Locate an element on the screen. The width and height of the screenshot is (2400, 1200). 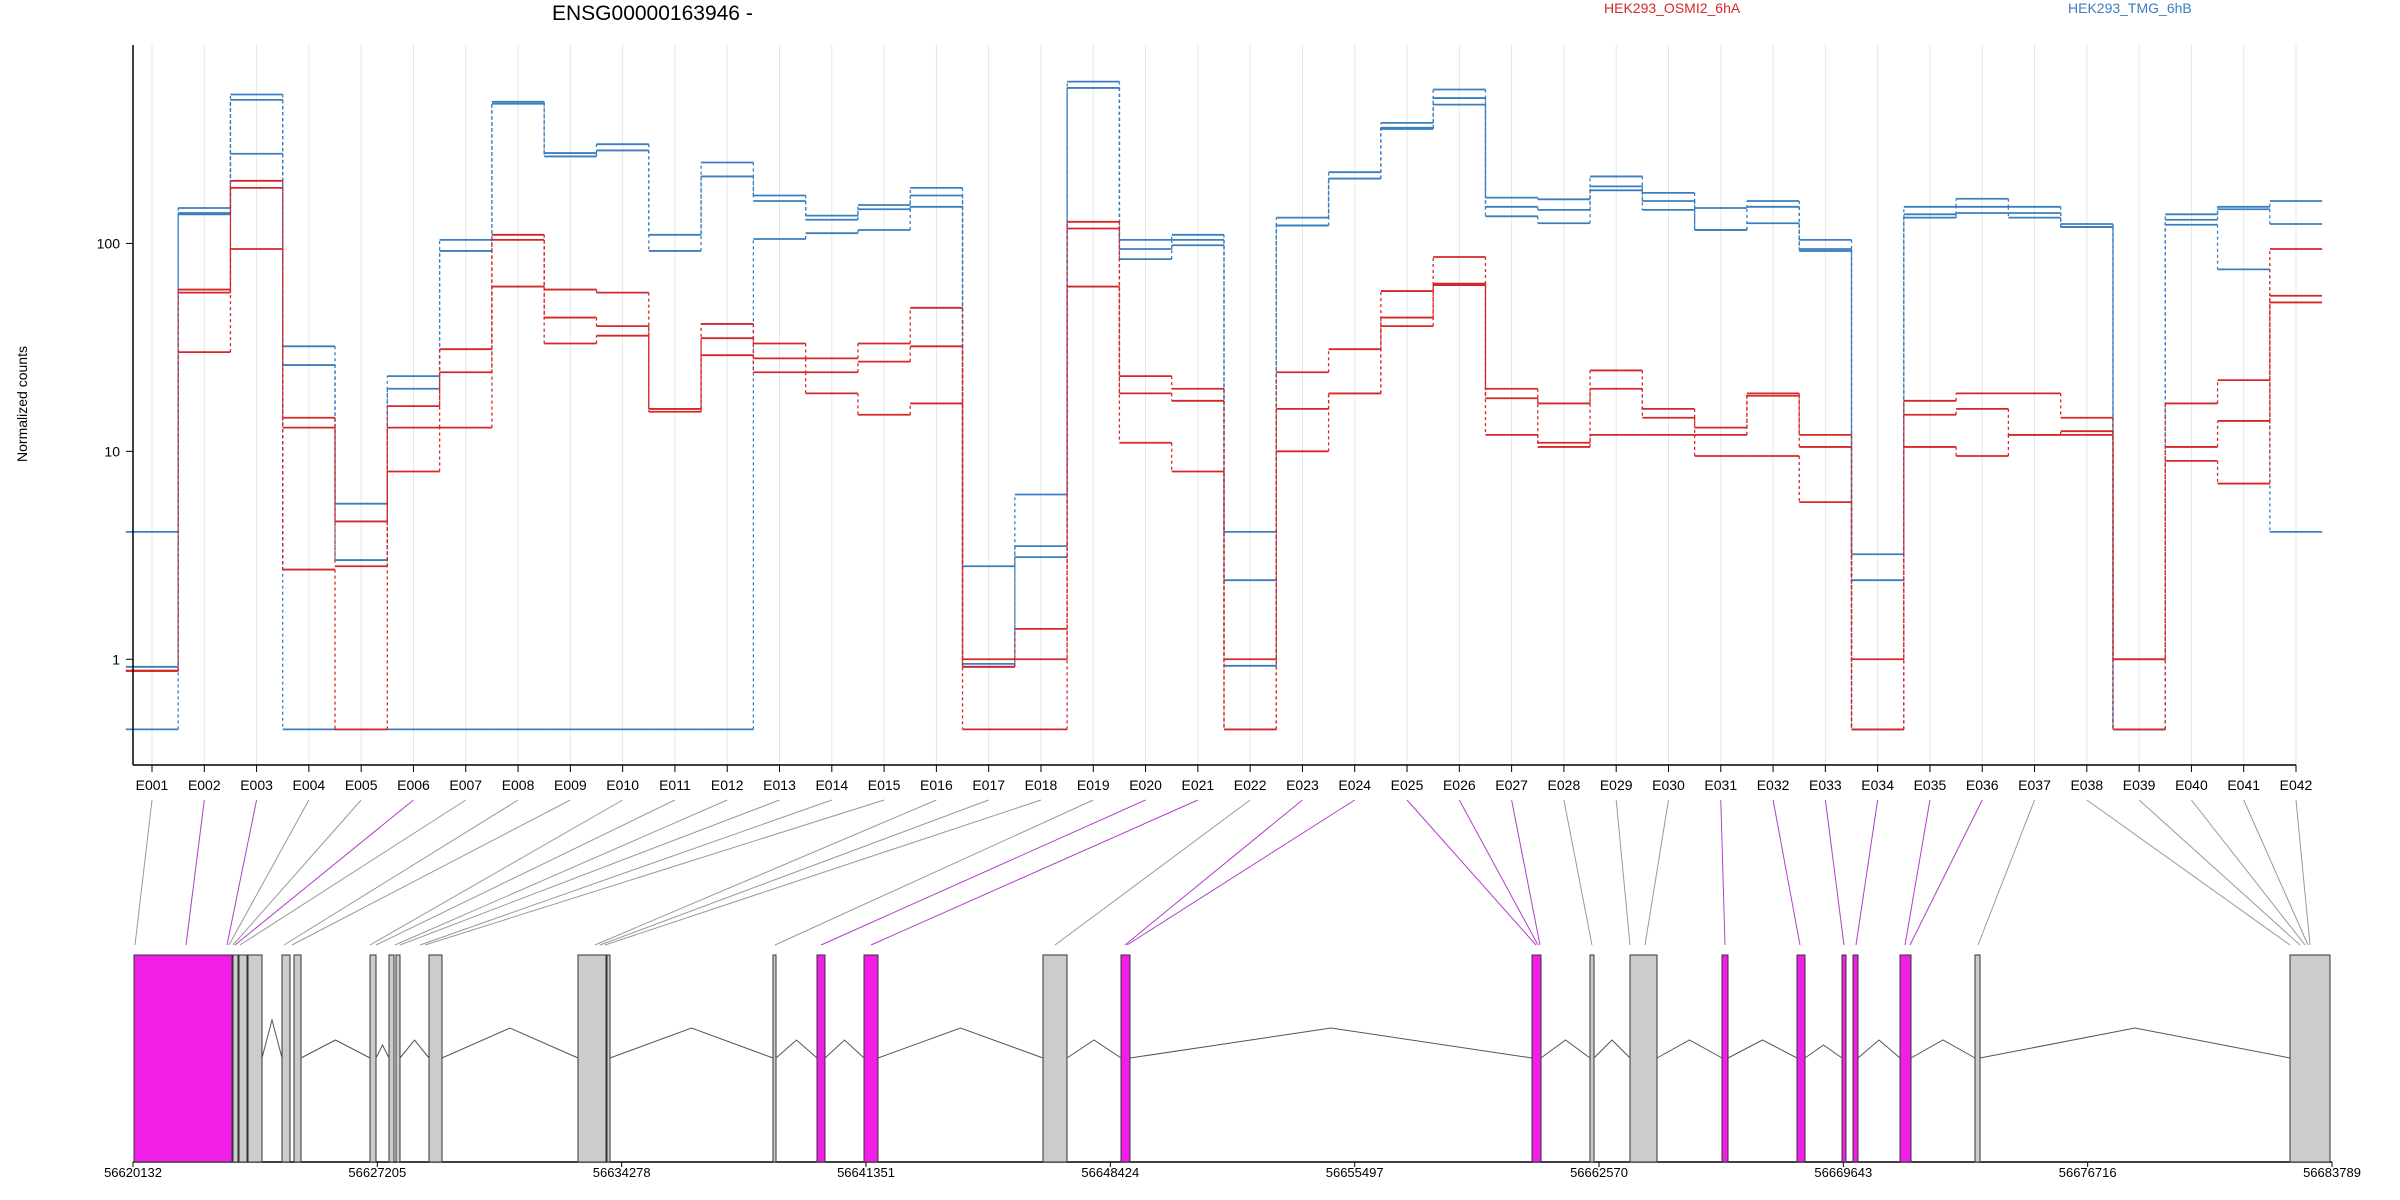
x-tick-label-e010: E010 is located at coordinates (622, 785).